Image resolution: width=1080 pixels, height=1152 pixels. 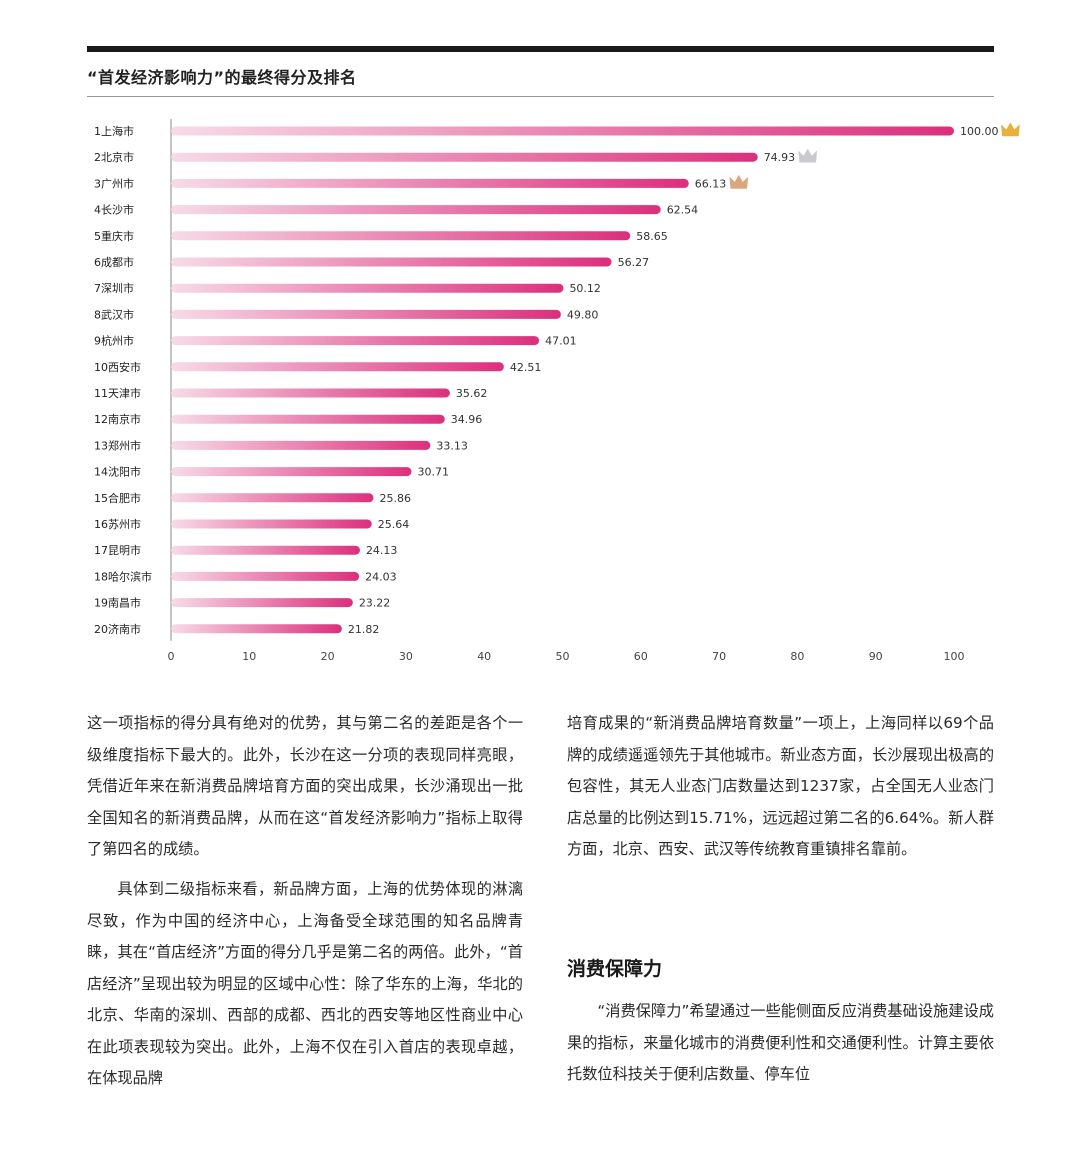 What do you see at coordinates (114, 131) in the screenshot?
I see `category-label: 1上海市` at bounding box center [114, 131].